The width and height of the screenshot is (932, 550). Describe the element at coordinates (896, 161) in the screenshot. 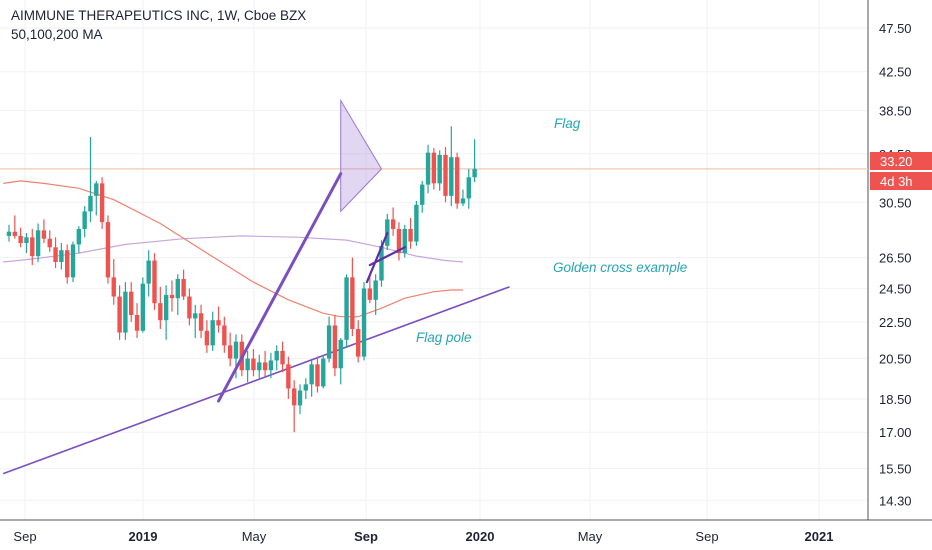

I see `last-price-value: 33.20` at that location.